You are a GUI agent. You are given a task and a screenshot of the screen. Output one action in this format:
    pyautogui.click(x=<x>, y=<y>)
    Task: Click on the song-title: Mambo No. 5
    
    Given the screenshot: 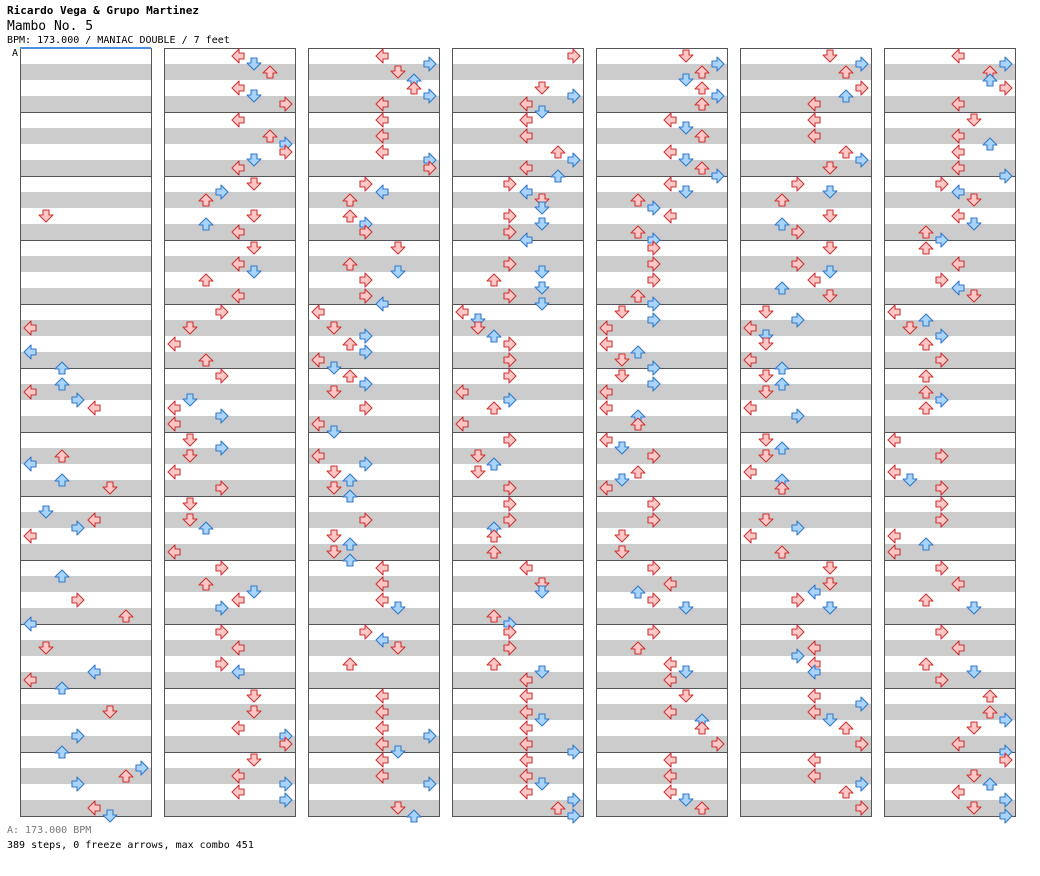 What is the action you would take?
    pyautogui.click(x=50, y=26)
    